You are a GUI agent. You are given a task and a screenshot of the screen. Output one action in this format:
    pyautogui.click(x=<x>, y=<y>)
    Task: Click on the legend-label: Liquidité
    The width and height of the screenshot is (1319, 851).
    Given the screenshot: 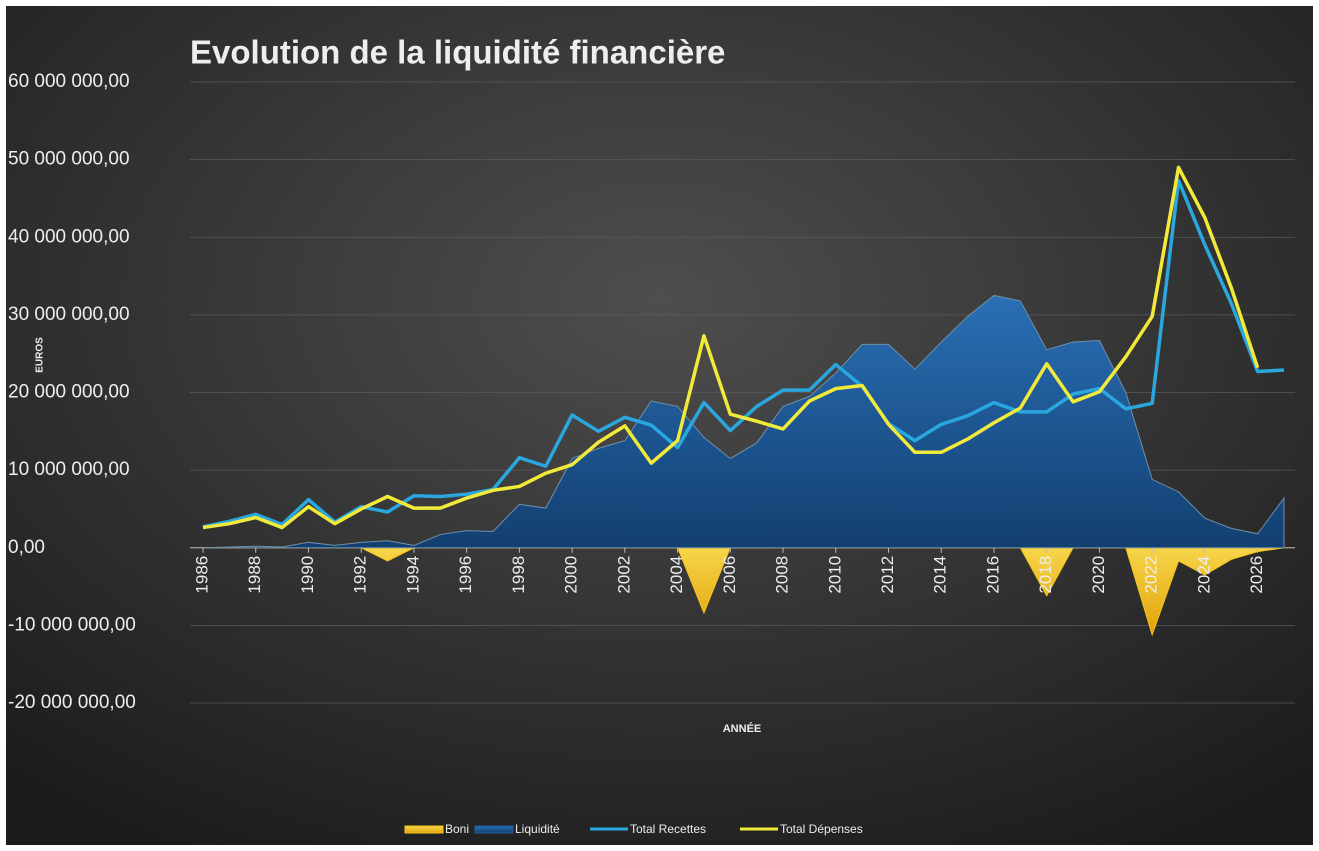 What is the action you would take?
    pyautogui.click(x=537, y=829)
    